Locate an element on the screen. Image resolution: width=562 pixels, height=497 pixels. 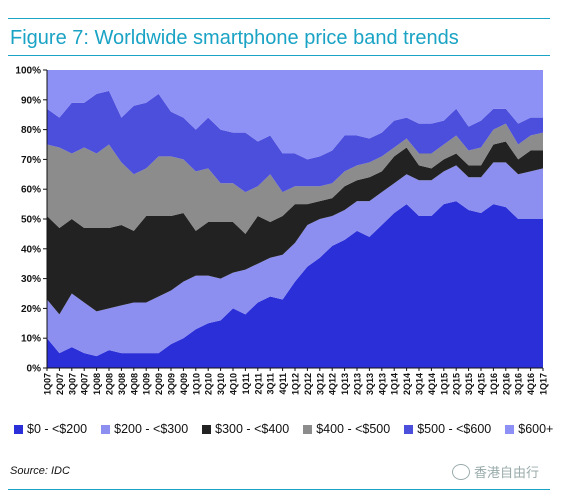
legend-item: $300 - <$400 is located at coordinates (245, 429).